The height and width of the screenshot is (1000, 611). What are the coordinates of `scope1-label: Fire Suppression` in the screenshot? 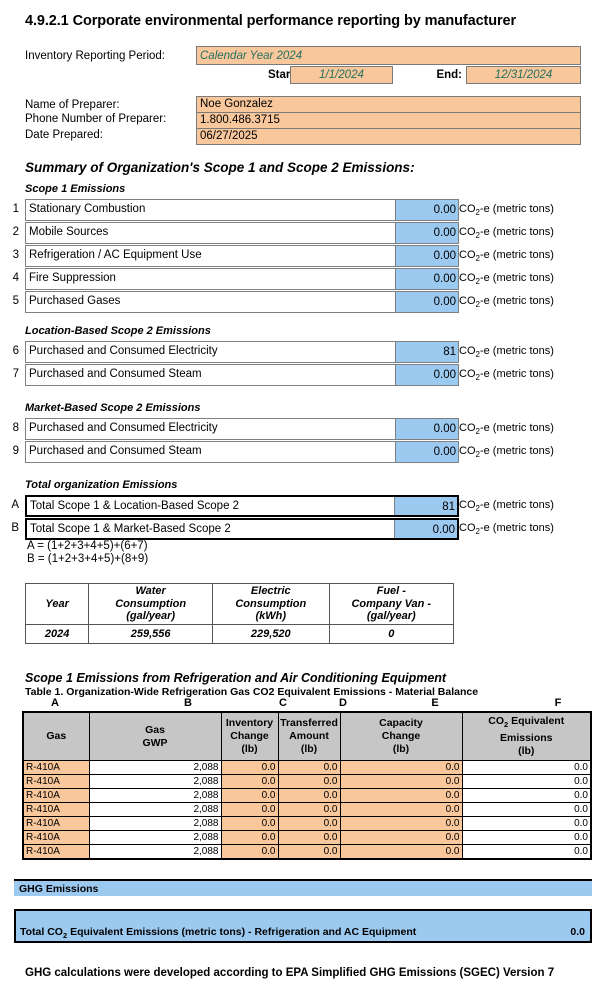 It's located at (72, 278).